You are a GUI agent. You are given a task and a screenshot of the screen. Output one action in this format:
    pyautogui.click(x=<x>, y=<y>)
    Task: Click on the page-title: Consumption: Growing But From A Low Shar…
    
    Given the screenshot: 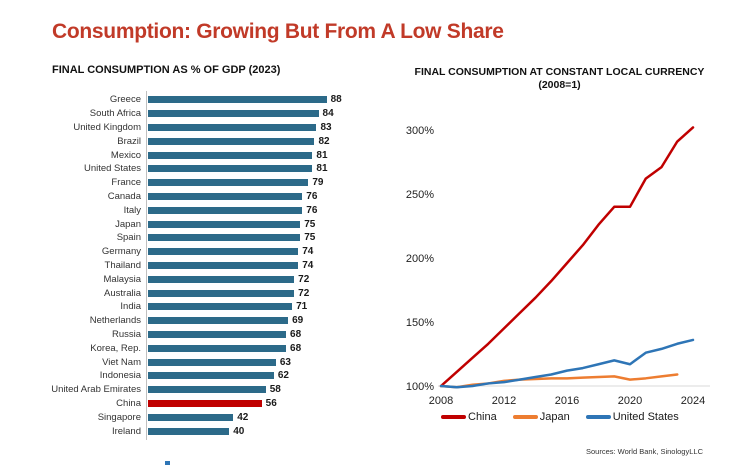 What is the action you would take?
    pyautogui.click(x=278, y=31)
    